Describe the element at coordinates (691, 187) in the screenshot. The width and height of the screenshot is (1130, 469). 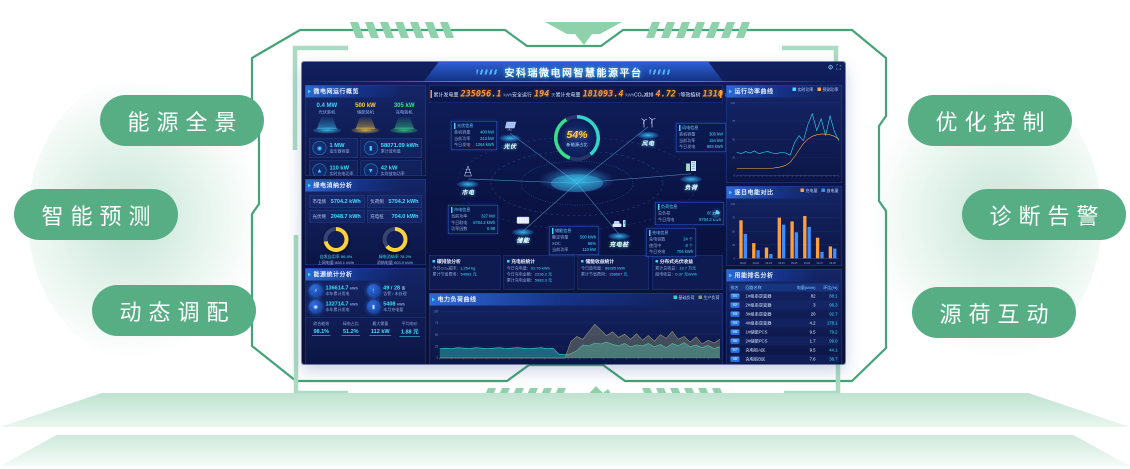
I see `node-label: 负荷` at that location.